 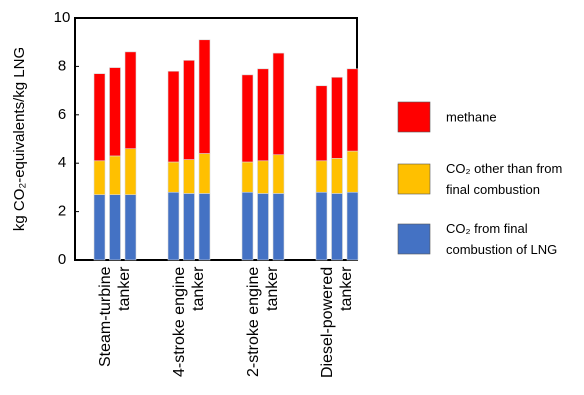 I want to click on group-label: Diesel-powered tanker, so click(x=337, y=323).